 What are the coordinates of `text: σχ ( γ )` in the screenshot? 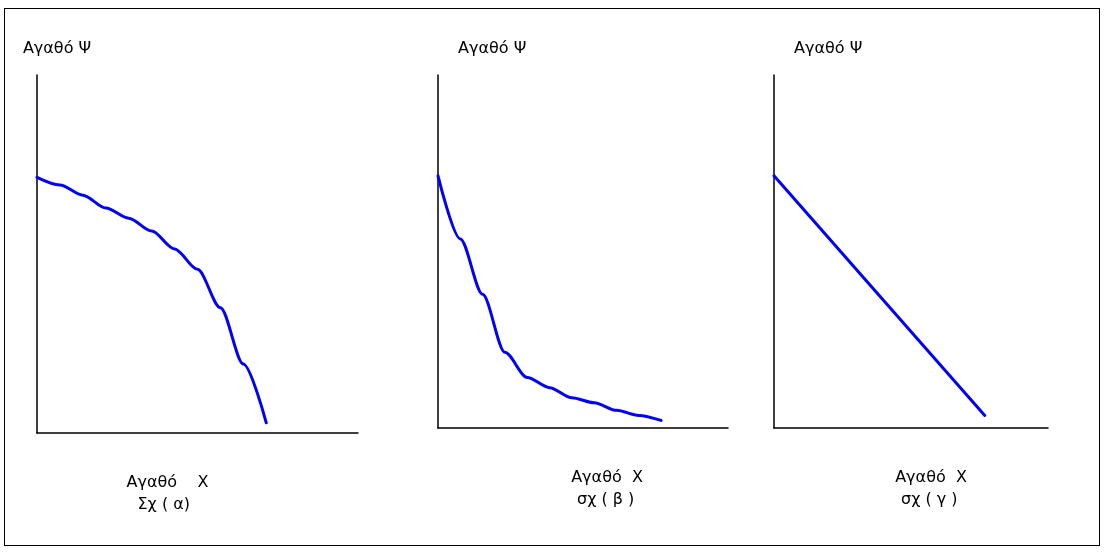 It's located at (929, 498).